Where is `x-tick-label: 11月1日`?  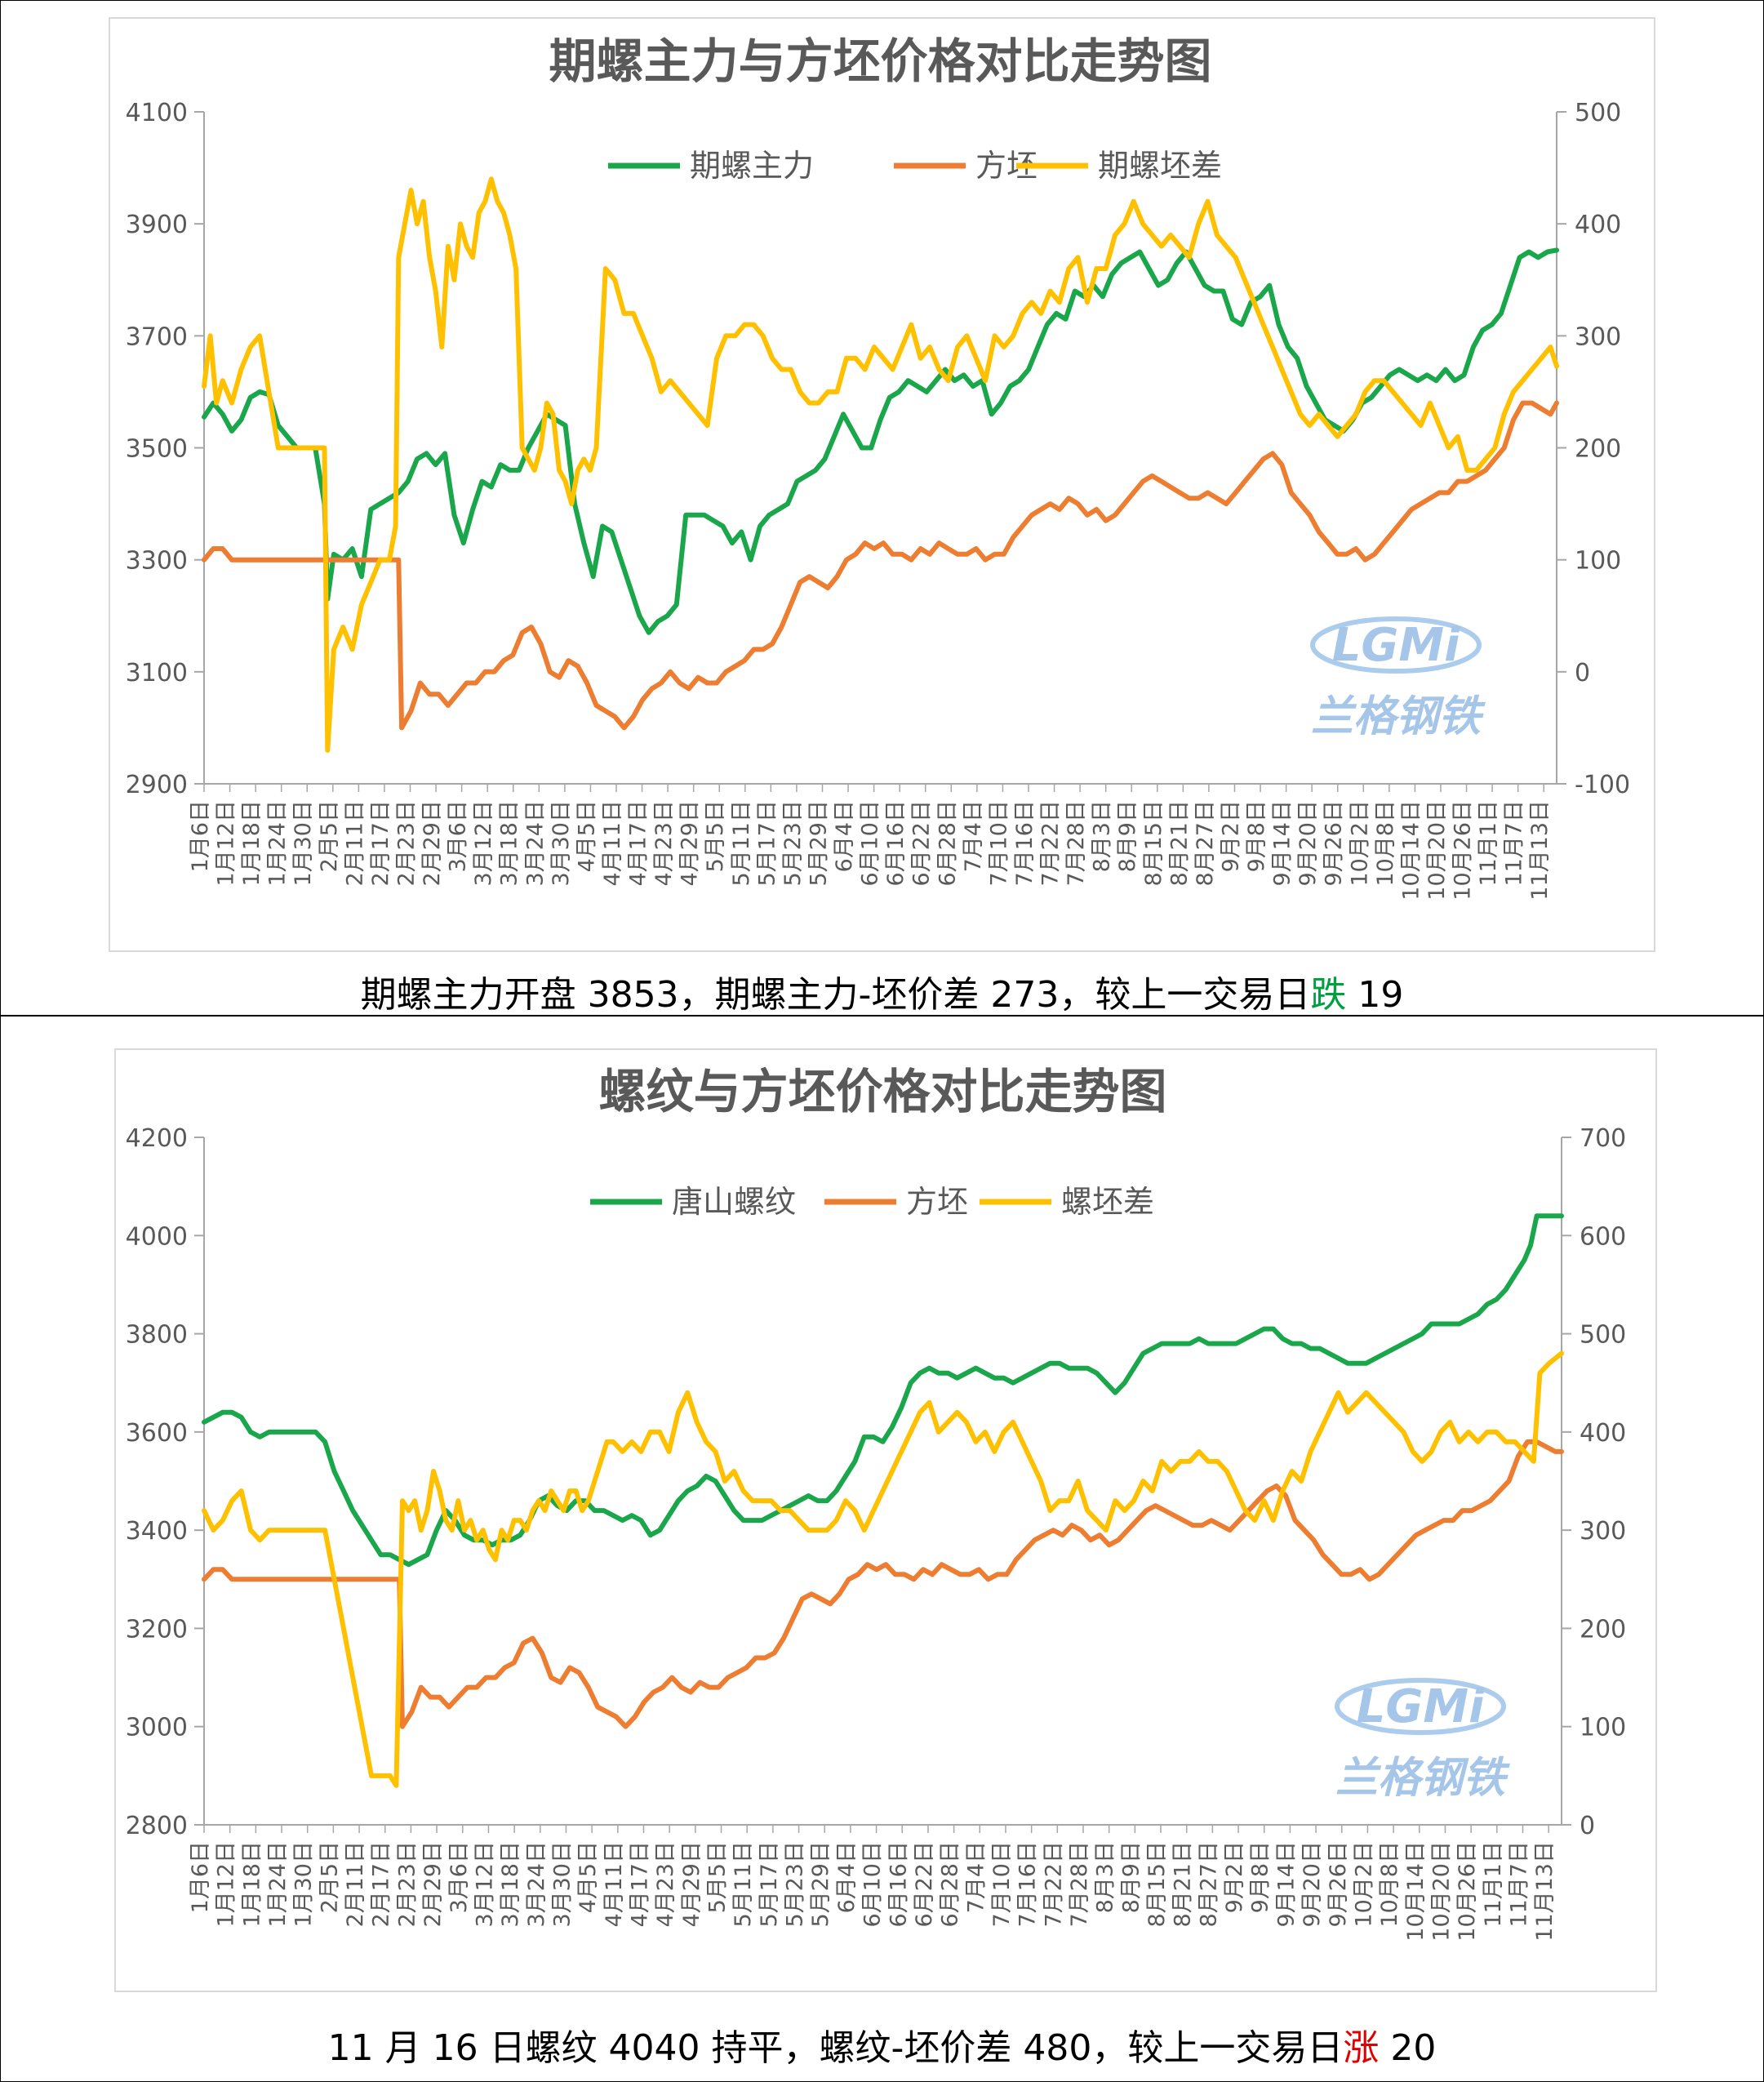
x-tick-label: 11月1日 is located at coordinates (1493, 1884).